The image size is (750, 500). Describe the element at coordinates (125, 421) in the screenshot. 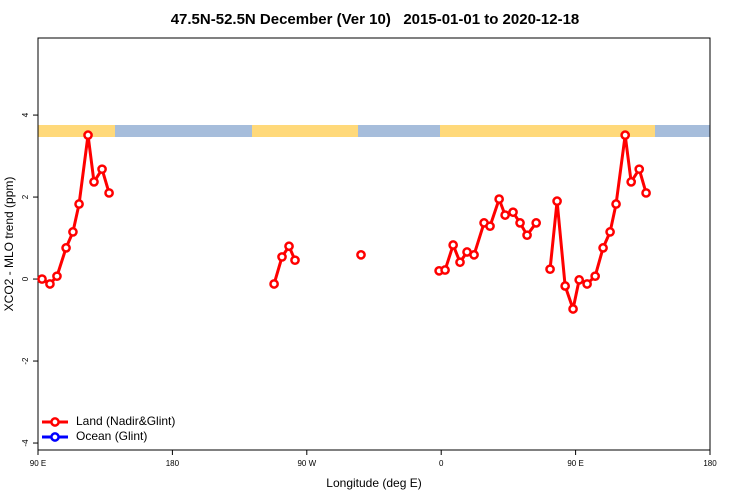

I see `legend-label: Land (Nadir&Glint)` at that location.